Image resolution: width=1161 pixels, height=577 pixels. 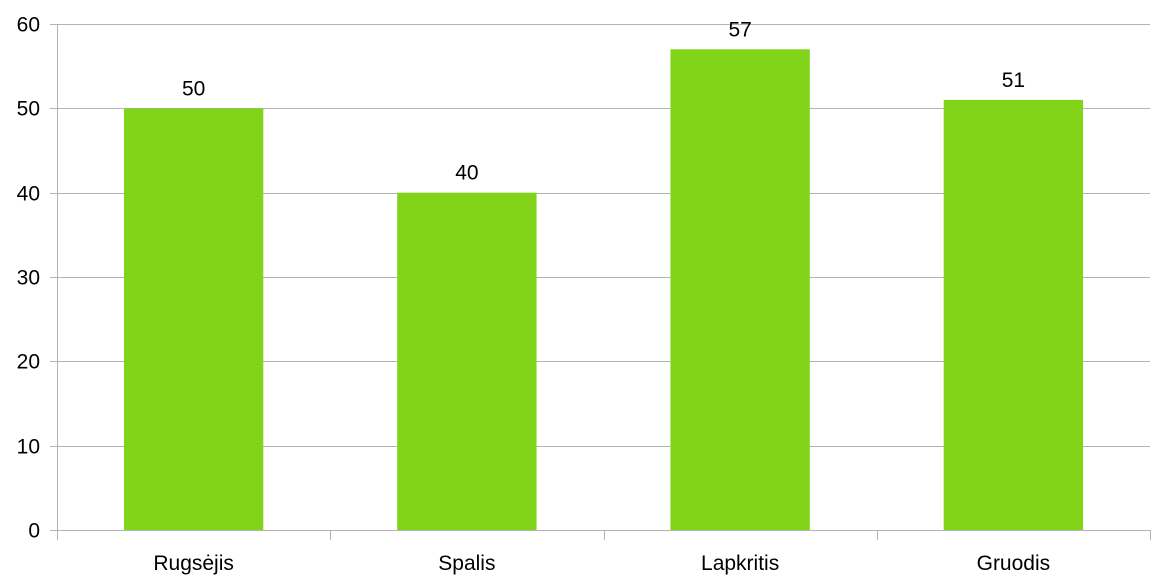 I want to click on y-tick-label: 20, so click(x=28, y=362).